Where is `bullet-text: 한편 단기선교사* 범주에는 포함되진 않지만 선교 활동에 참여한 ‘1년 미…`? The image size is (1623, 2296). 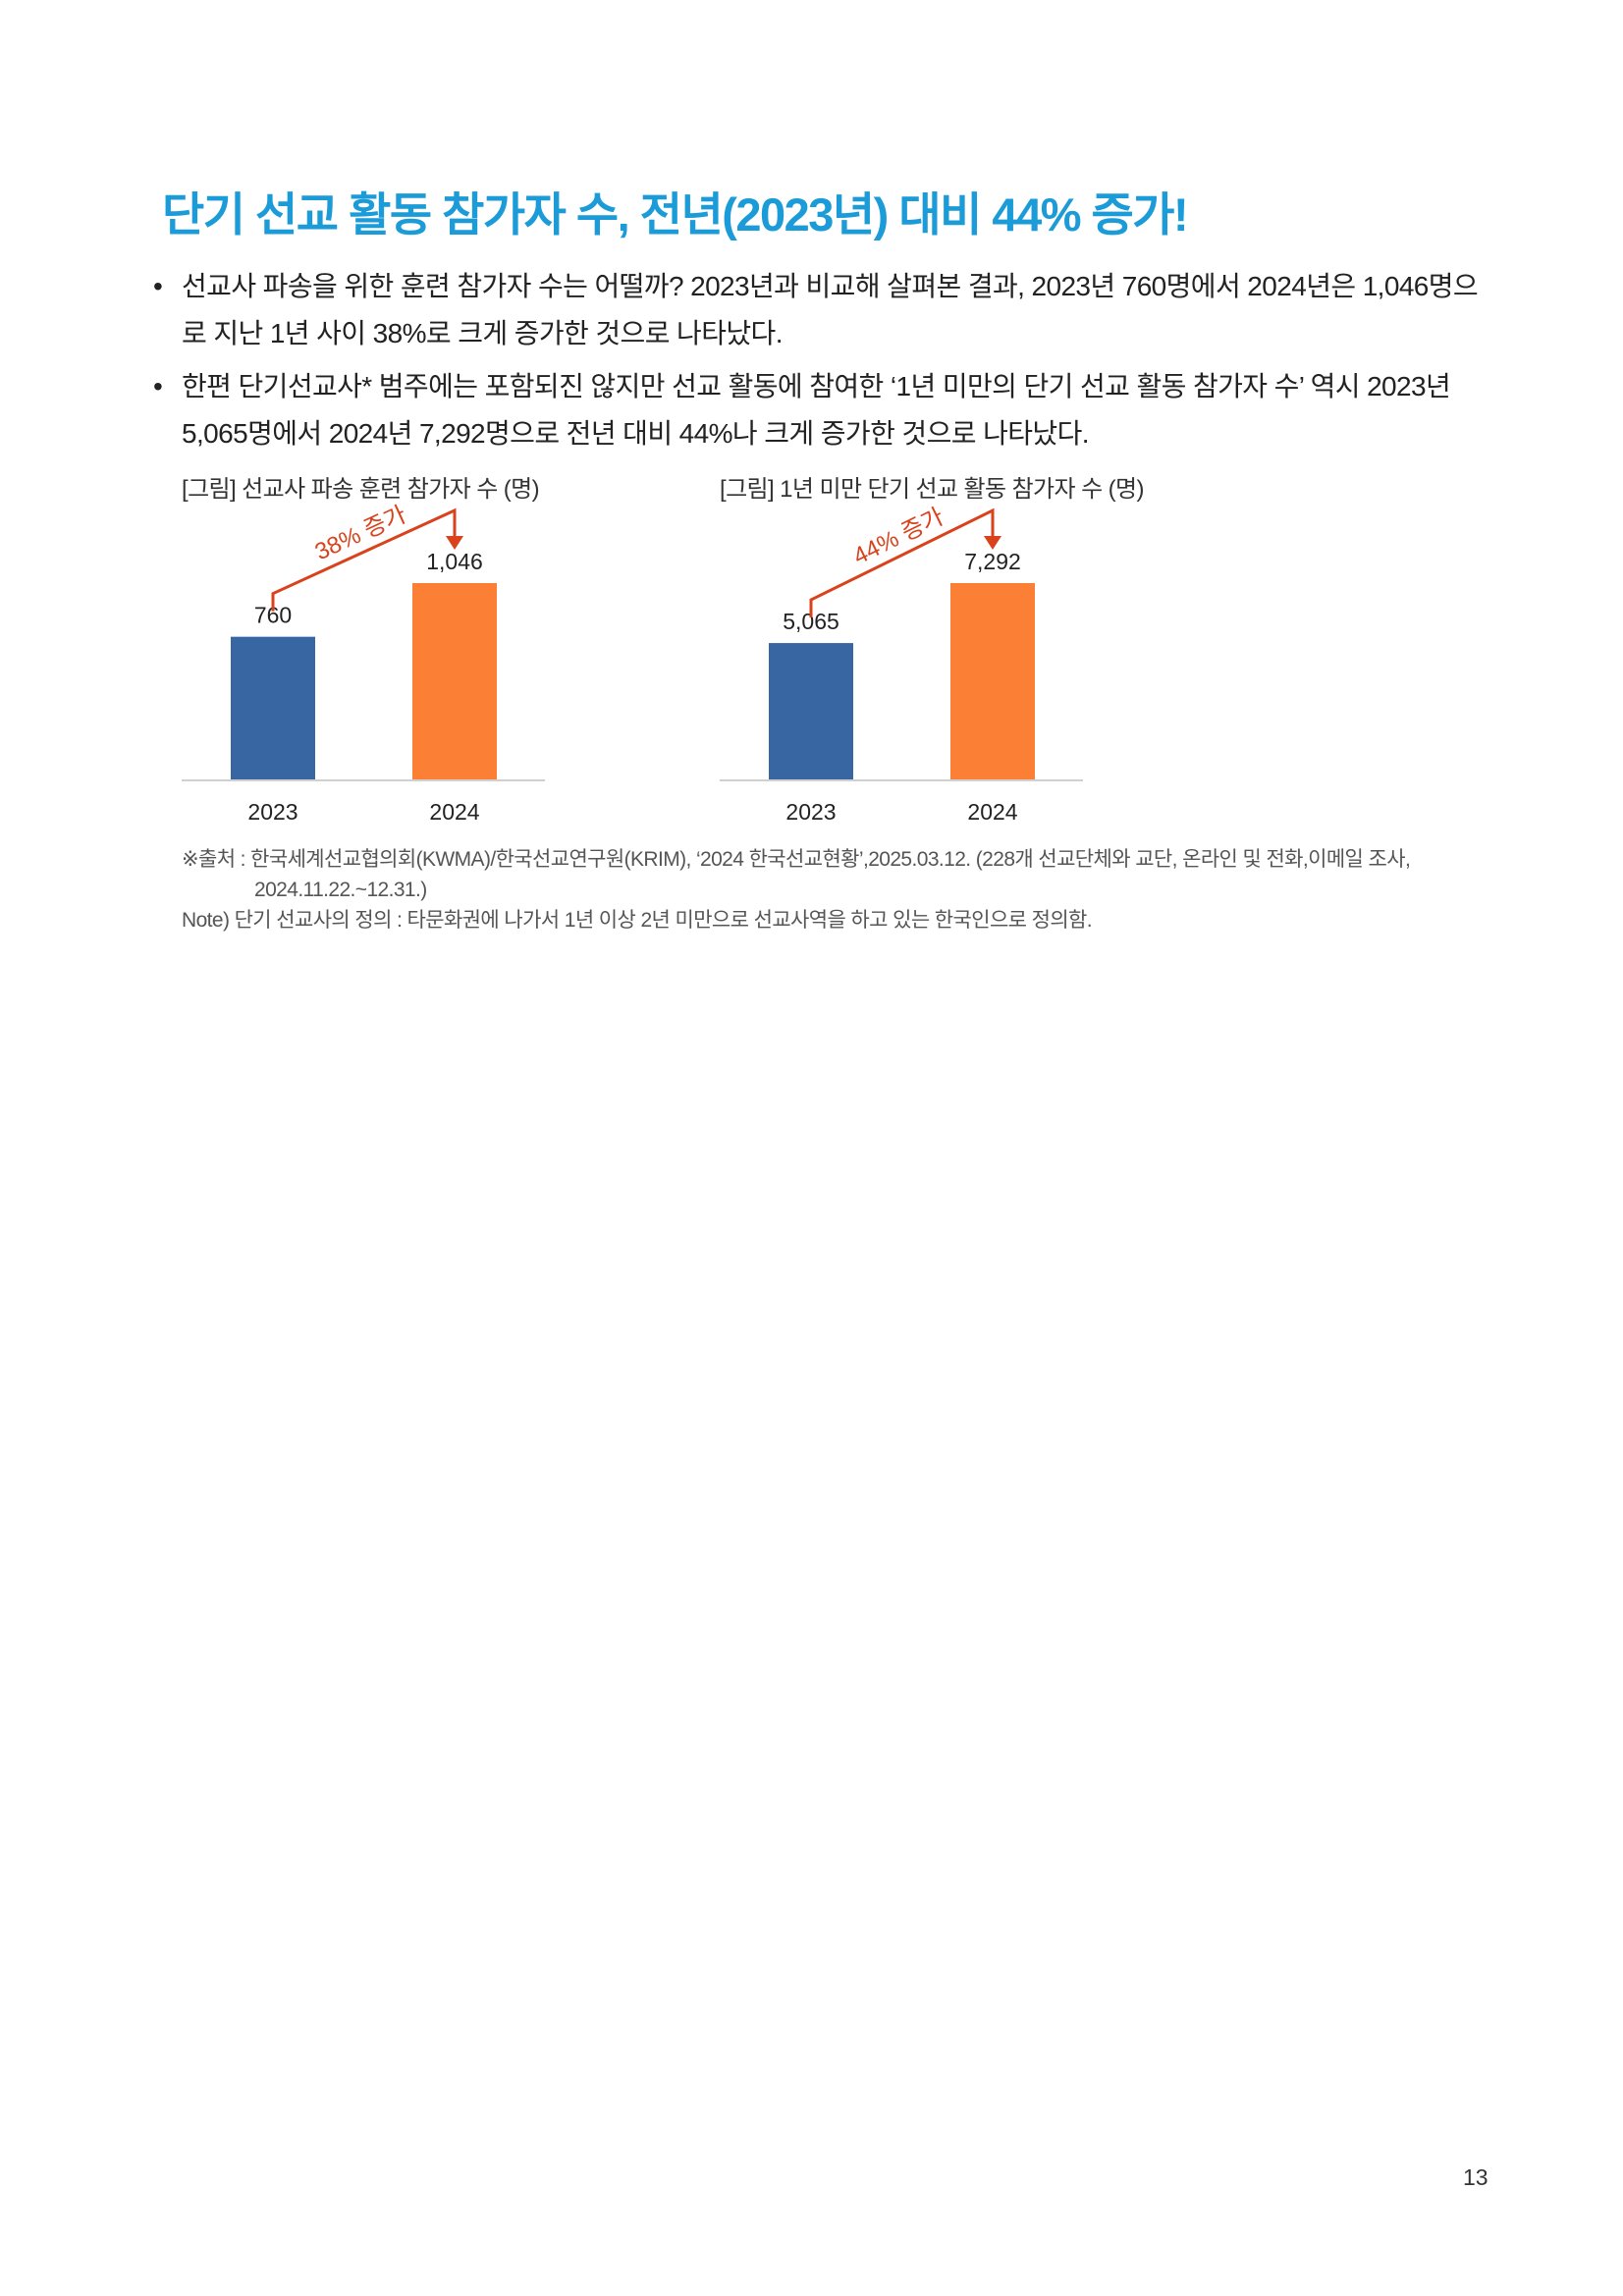
bullet-text: 한편 단기선교사* 범주에는 포함되진 않지만 선교 활동에 참여한 ‘1년 미… is located at coordinates (816, 410).